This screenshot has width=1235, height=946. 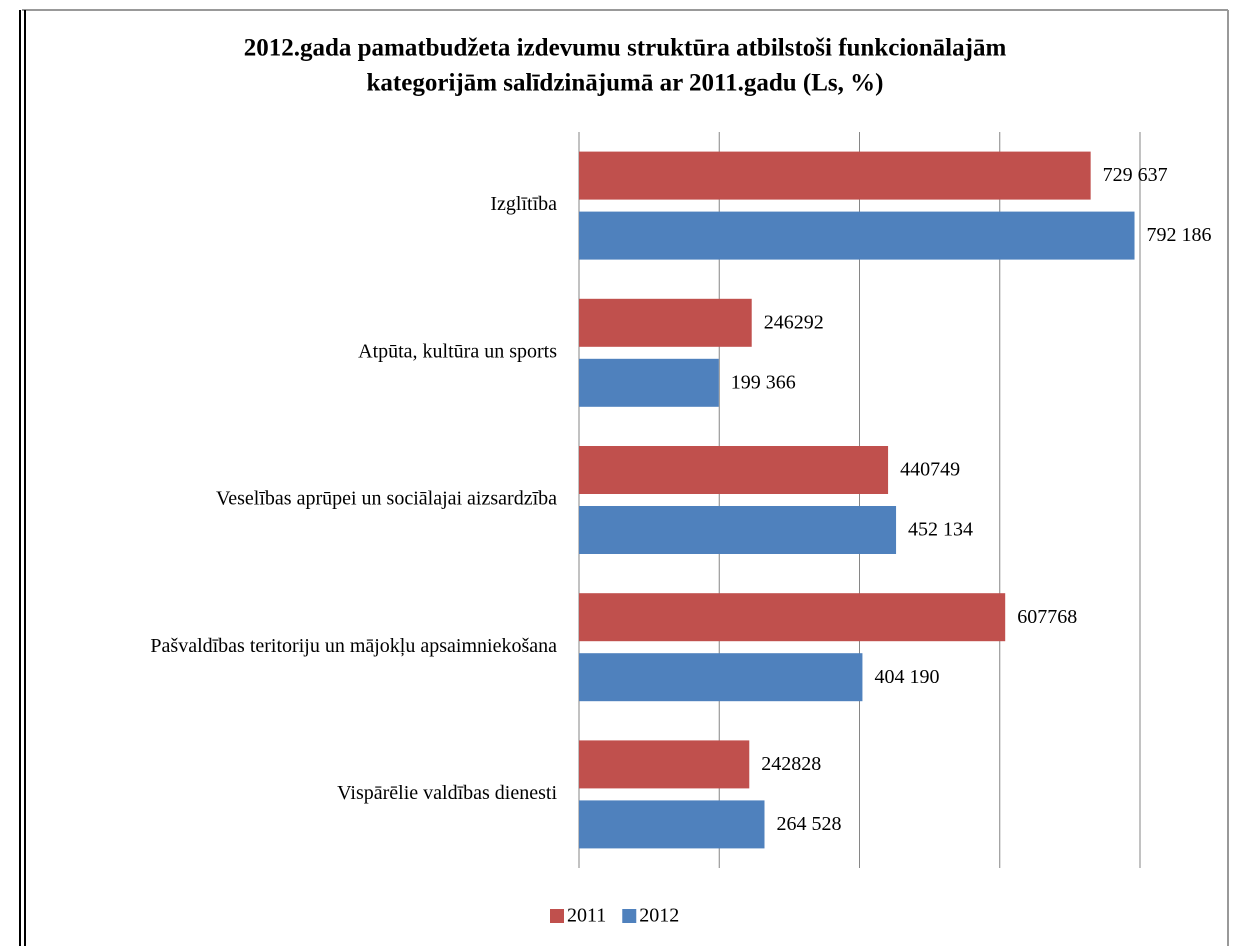 I want to click on legend-label: 2012, so click(x=659, y=916).